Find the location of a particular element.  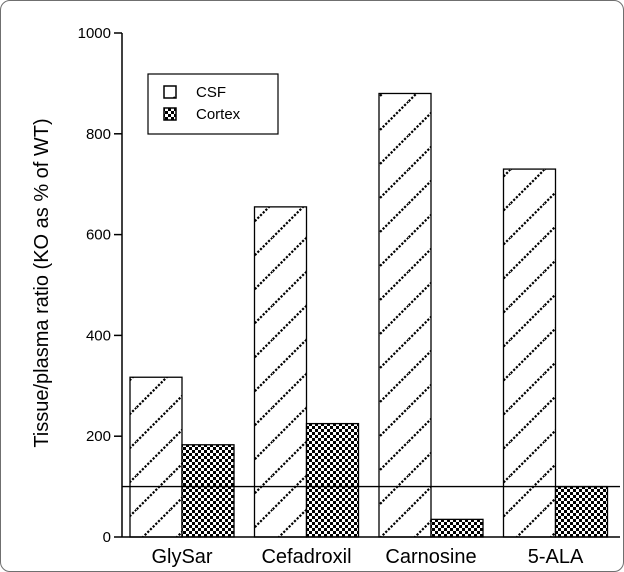

x-category-label: GlySar is located at coordinates (181, 557).